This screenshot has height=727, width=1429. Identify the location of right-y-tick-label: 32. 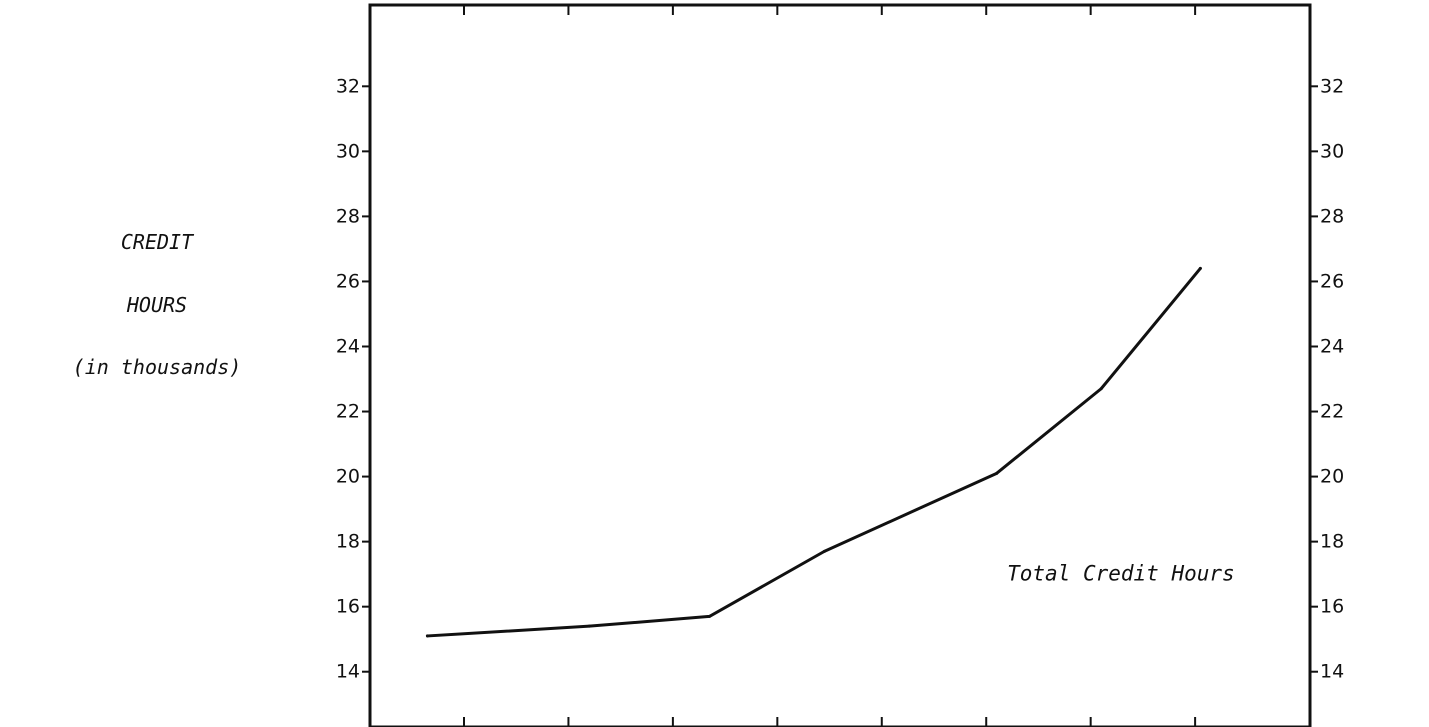
(1332, 86).